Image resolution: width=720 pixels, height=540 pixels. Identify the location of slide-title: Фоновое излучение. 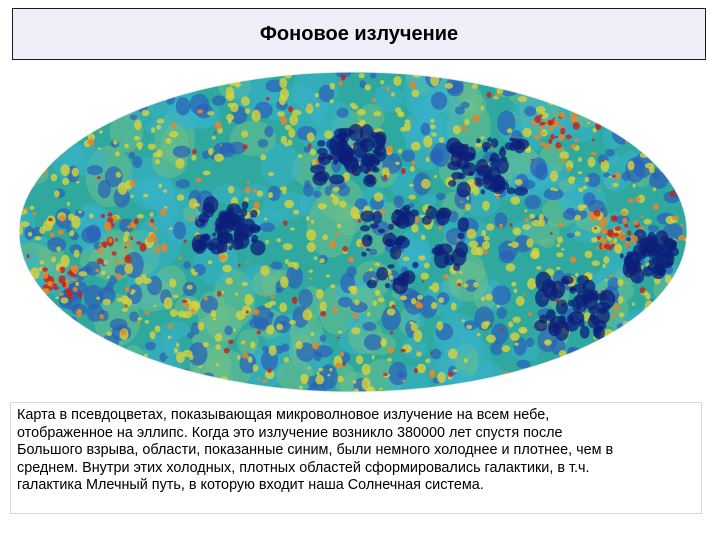
(359, 33).